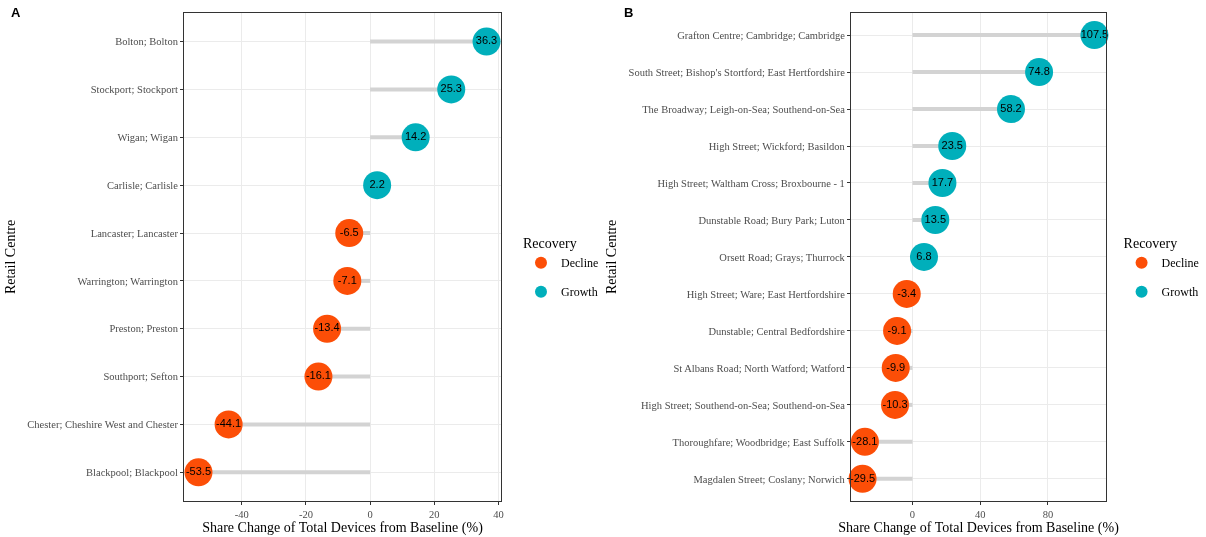 The image size is (1206, 537). What do you see at coordinates (777, 331) in the screenshot?
I see `y-tick-label: Dunstable; Central Bedfordshire` at bounding box center [777, 331].